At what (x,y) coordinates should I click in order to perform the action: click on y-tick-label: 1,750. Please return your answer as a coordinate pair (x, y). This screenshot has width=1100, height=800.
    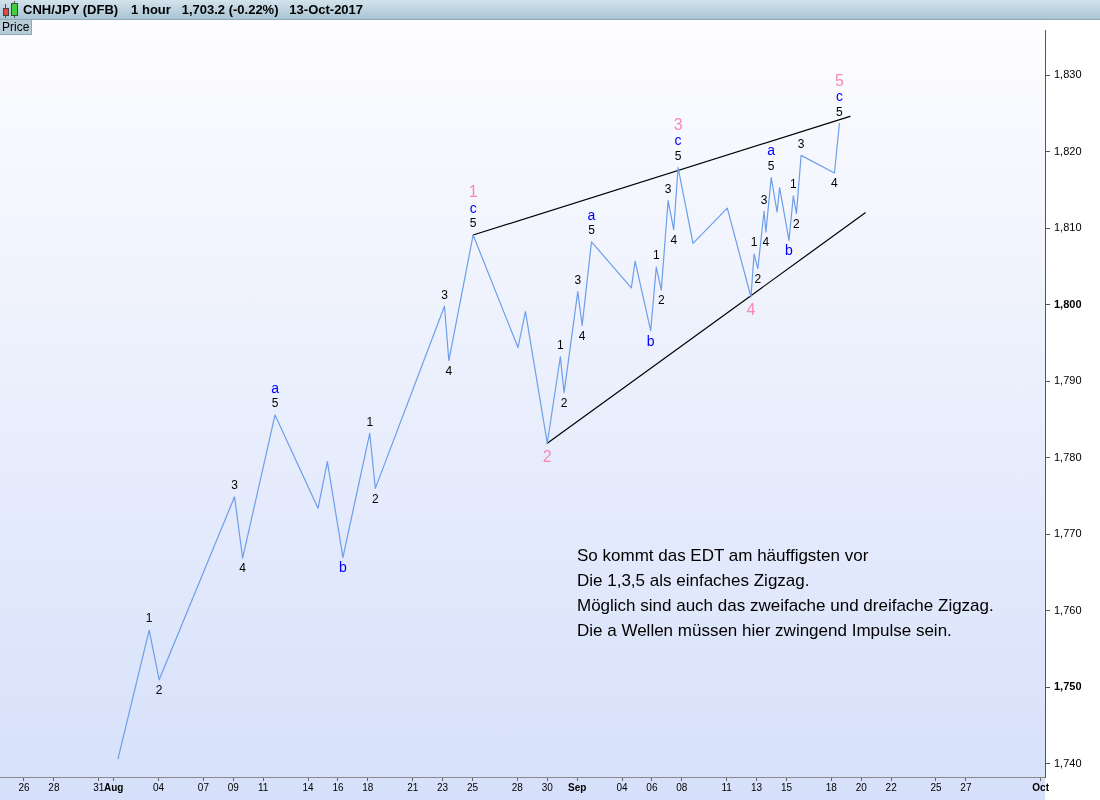
    Looking at the image, I should click on (1068, 686).